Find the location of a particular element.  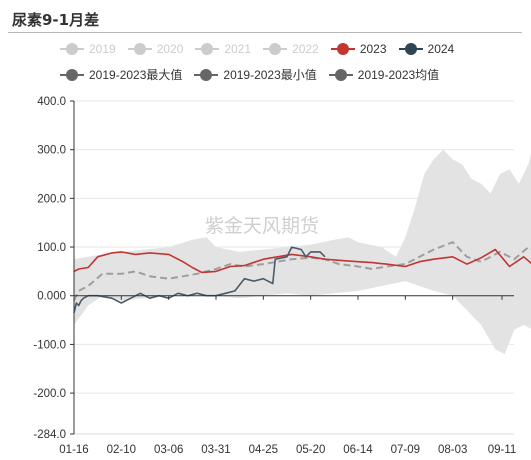

legend-label: 2019-2023最大值 is located at coordinates (136, 75).